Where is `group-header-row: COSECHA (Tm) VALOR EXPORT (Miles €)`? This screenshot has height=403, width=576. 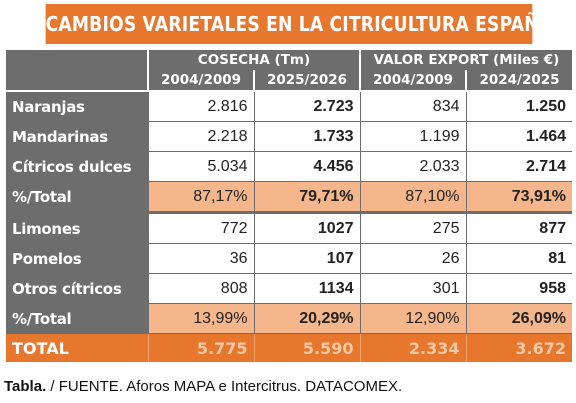 group-header-row: COSECHA (Tm) VALOR EXPORT (Miles €) is located at coordinates (289, 60).